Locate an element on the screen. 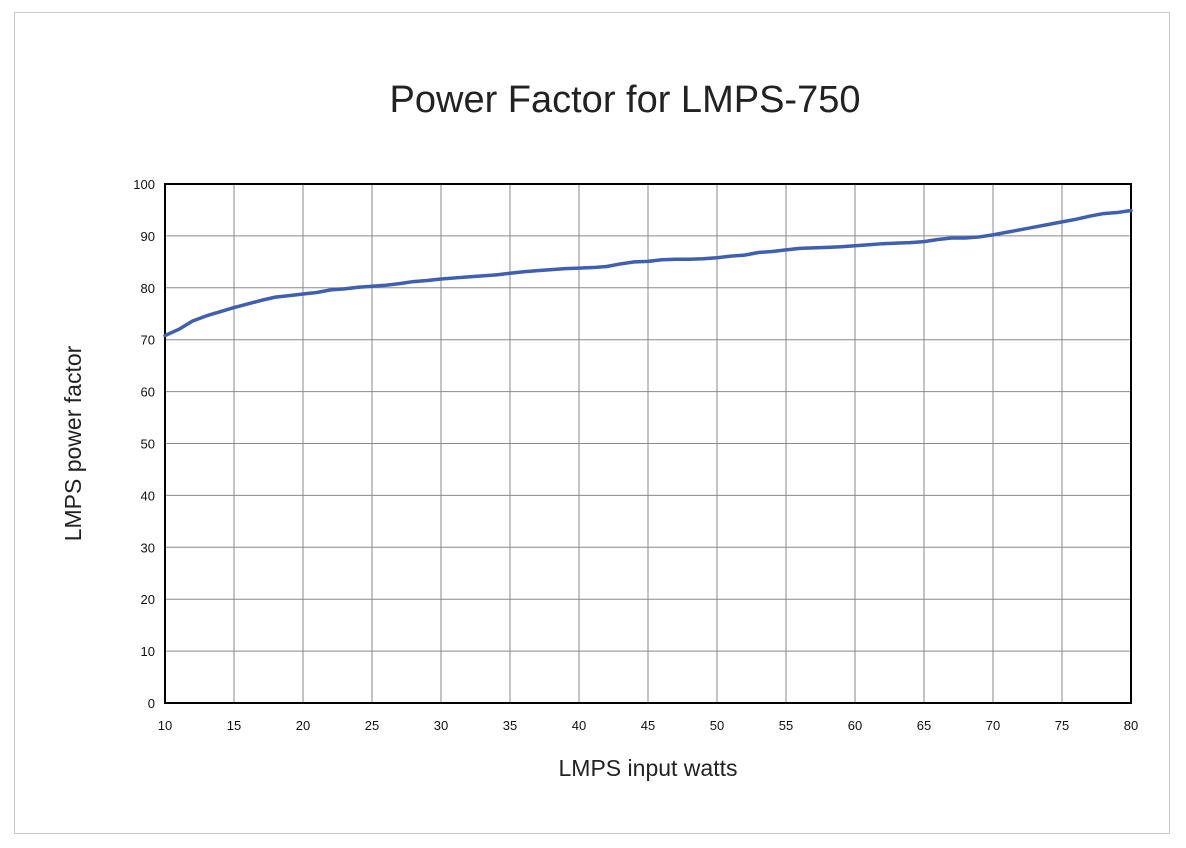  y-axis-label: LMPS power factor is located at coordinates (73, 443).